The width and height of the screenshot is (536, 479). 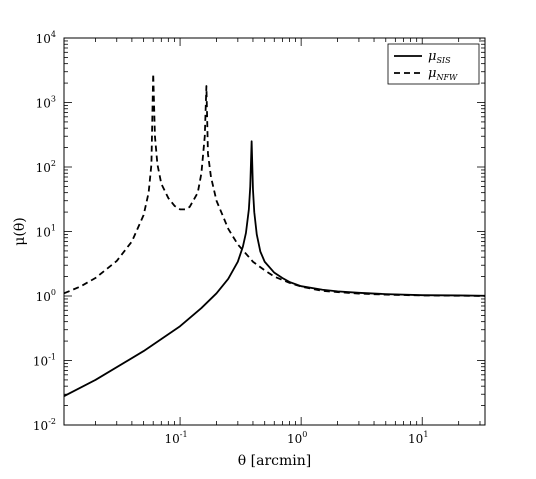 What do you see at coordinates (297, 438) in the screenshot?
I see `x-tick-label: 10⁰` at bounding box center [297, 438].